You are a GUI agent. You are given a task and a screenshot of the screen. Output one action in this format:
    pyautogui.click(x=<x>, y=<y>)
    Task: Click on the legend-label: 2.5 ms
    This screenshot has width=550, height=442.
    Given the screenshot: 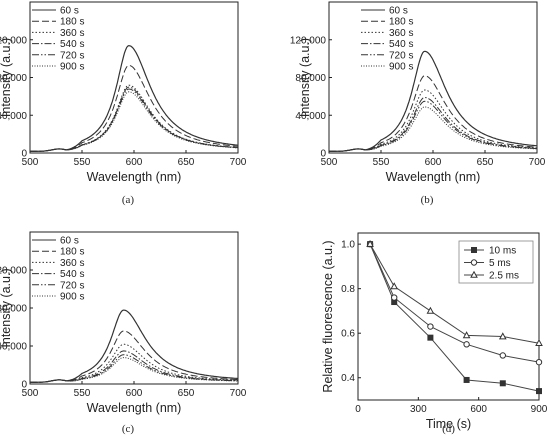 What is the action you would take?
    pyautogui.click(x=504, y=276)
    